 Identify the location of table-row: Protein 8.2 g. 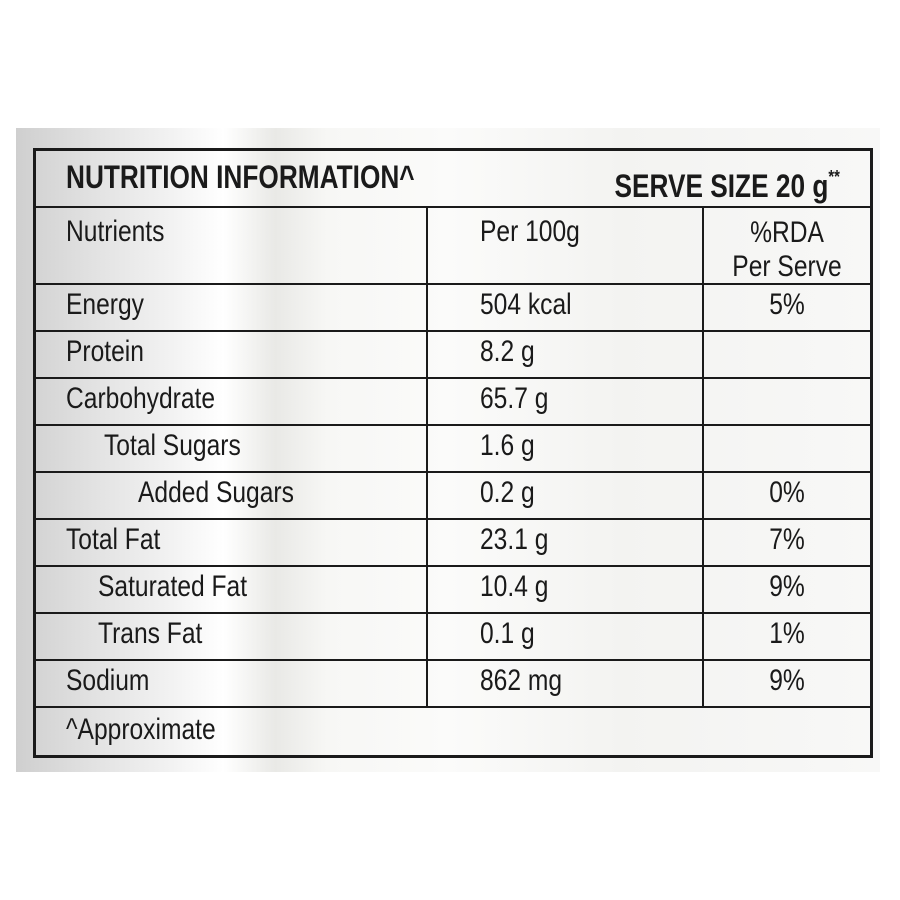
(453, 355).